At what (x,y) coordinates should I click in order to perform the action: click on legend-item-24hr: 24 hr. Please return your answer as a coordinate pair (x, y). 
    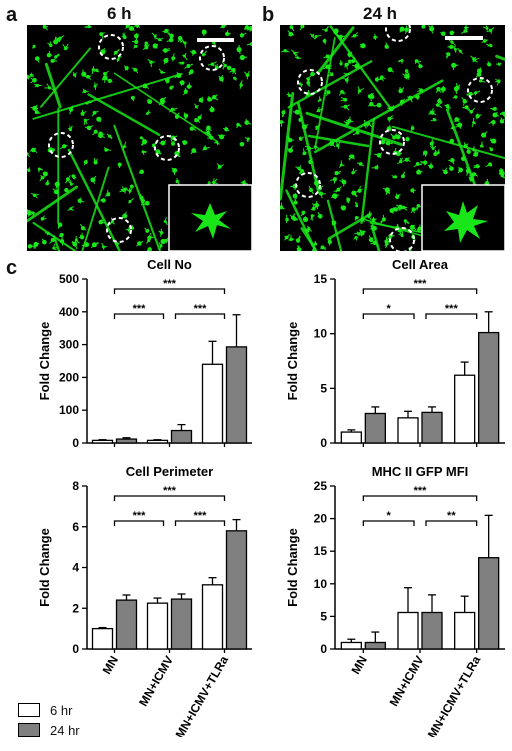
    Looking at the image, I should click on (49, 730).